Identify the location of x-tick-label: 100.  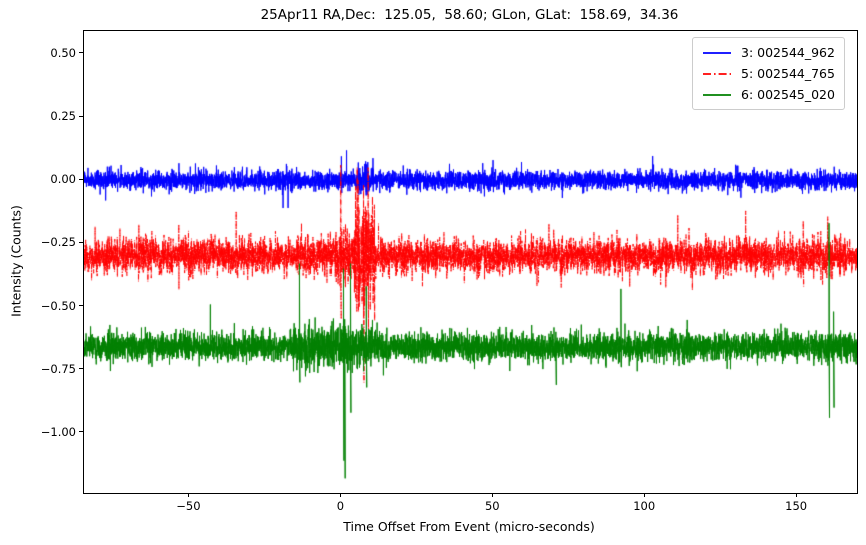
(644, 506).